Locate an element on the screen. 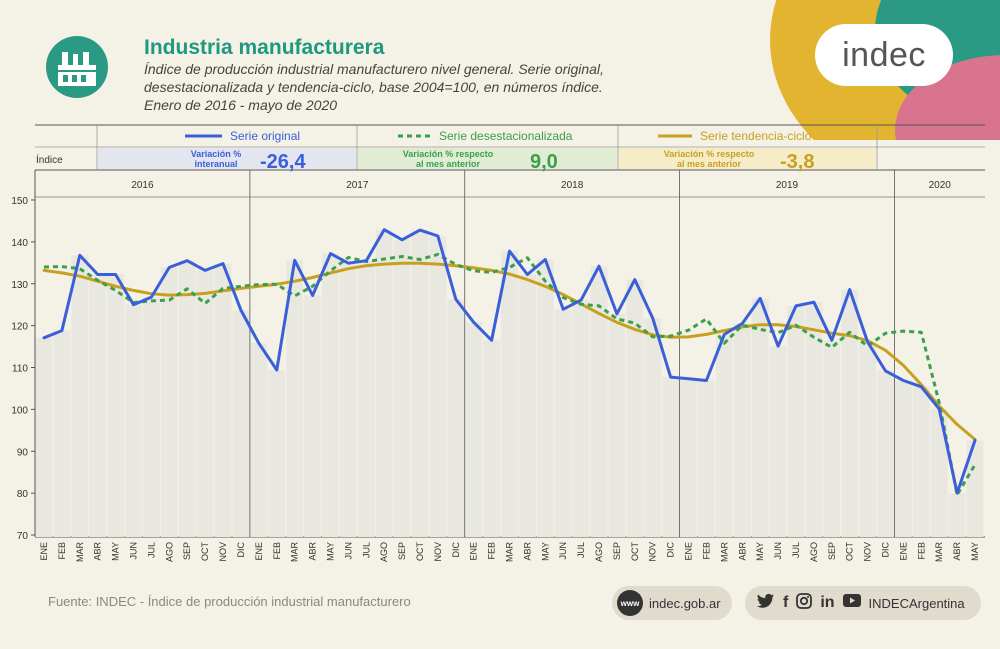  year-label: 2017 is located at coordinates (357, 185).